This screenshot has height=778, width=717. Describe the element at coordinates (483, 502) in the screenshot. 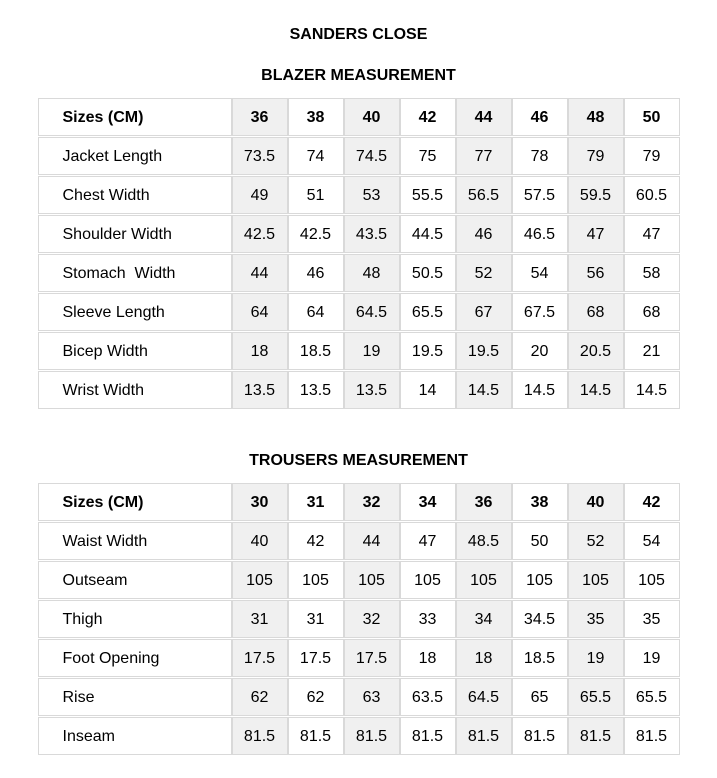

I see `size-column-header: 36` at that location.